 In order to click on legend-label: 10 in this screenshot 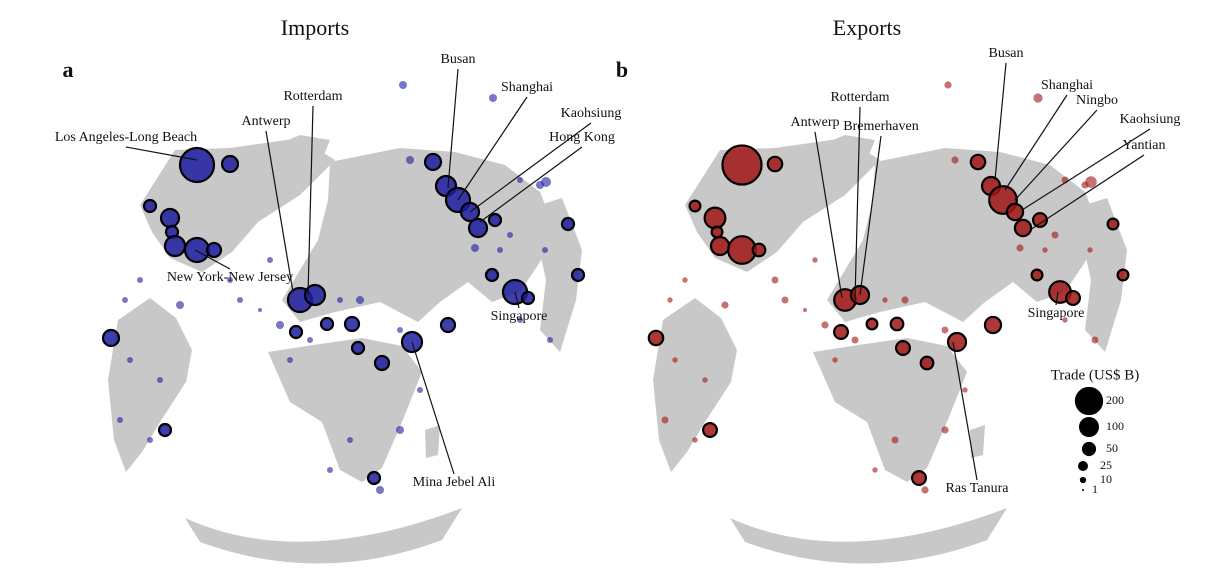, I will do `click(1106, 479)`.